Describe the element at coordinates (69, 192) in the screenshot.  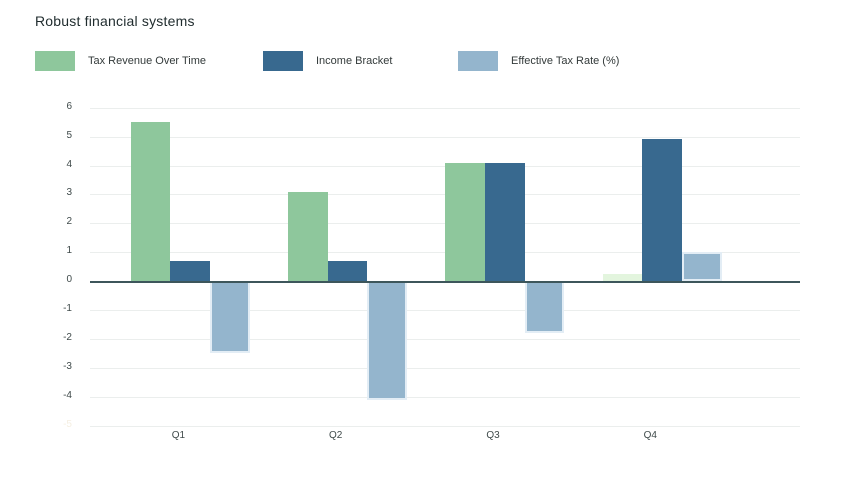
I see `y-axis-tick-3: 3` at that location.